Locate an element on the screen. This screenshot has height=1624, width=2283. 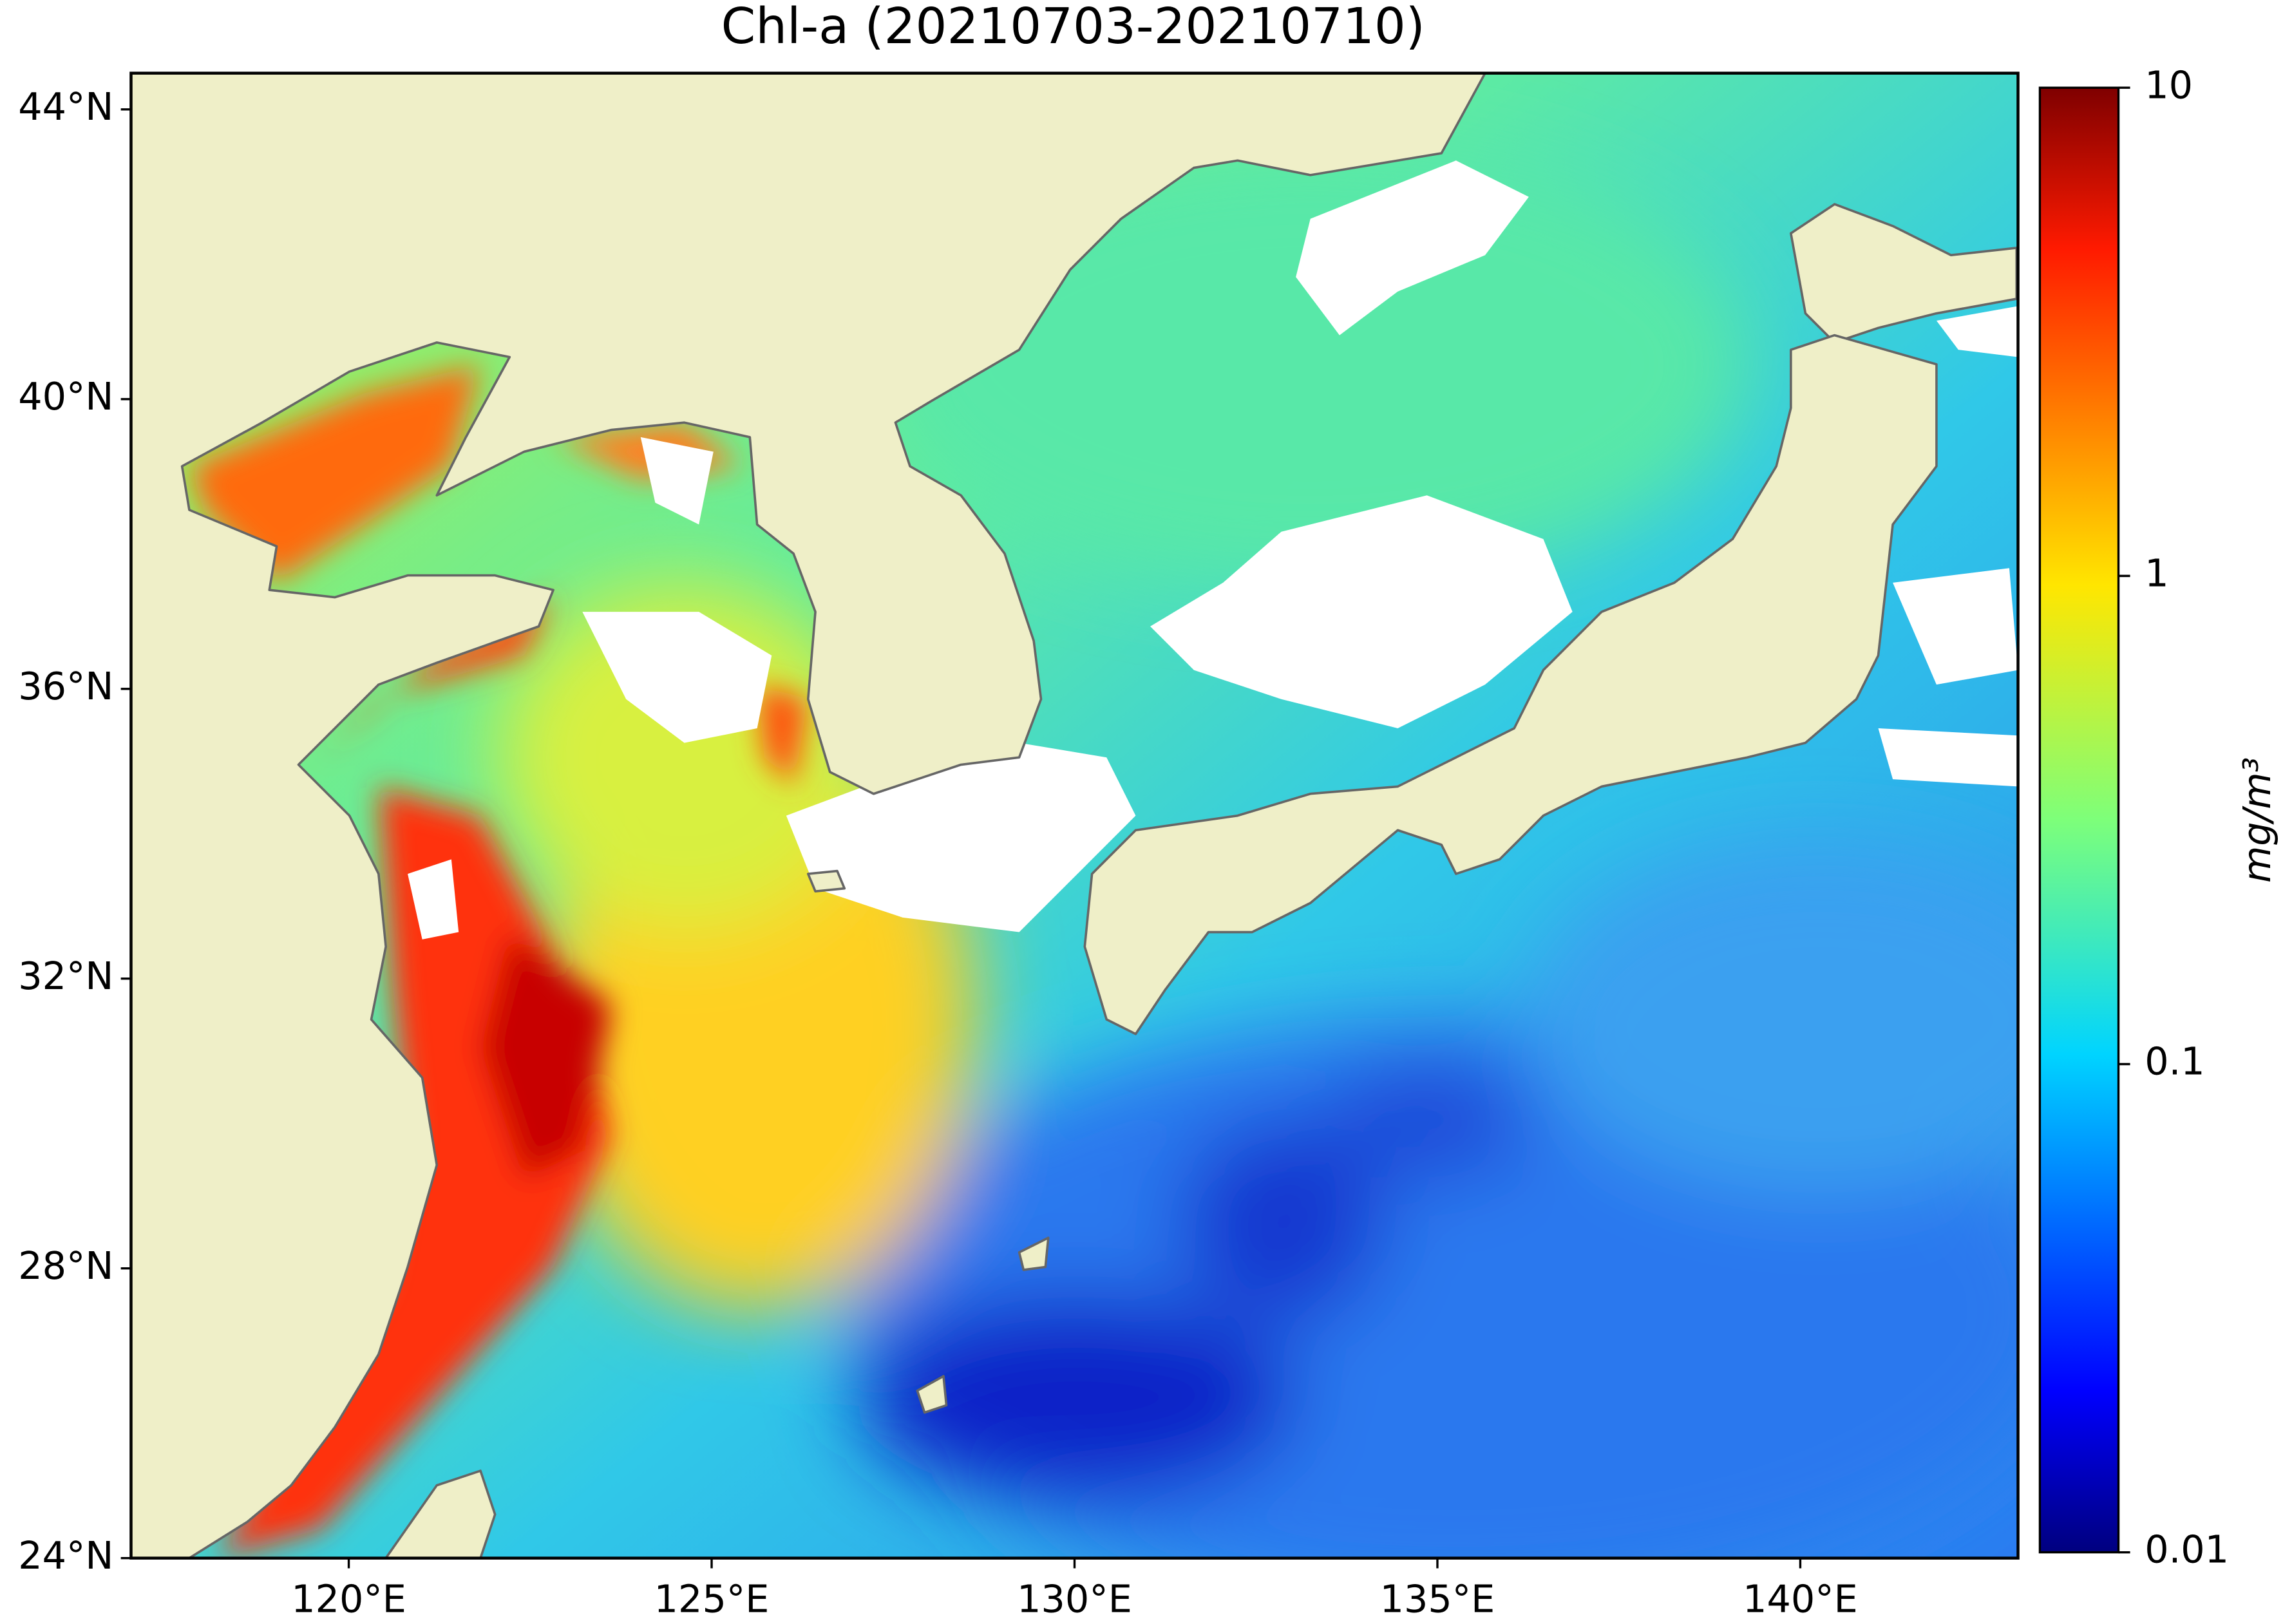
y-tick-label: 44°N is located at coordinates (65, 107).